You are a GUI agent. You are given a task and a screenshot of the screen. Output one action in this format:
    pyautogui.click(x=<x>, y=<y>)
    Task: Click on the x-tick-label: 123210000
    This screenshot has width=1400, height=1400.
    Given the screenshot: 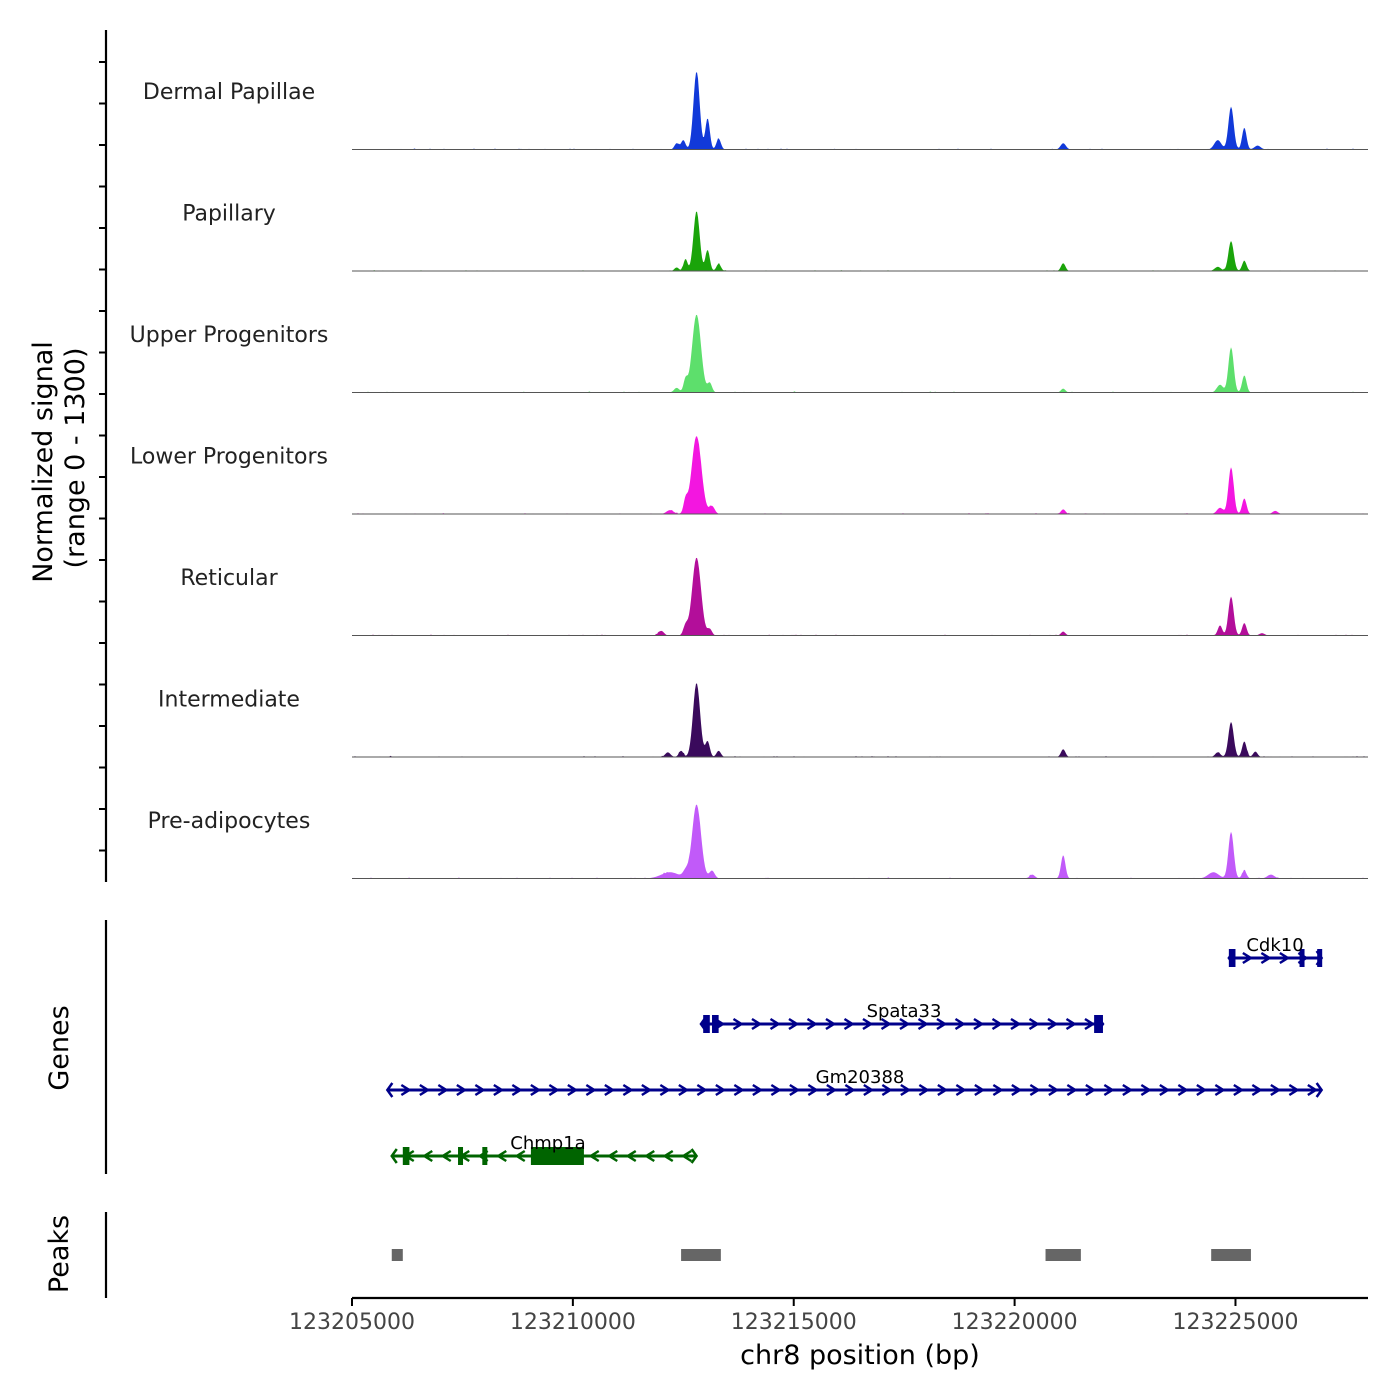 What is the action you would take?
    pyautogui.click(x=573, y=1322)
    